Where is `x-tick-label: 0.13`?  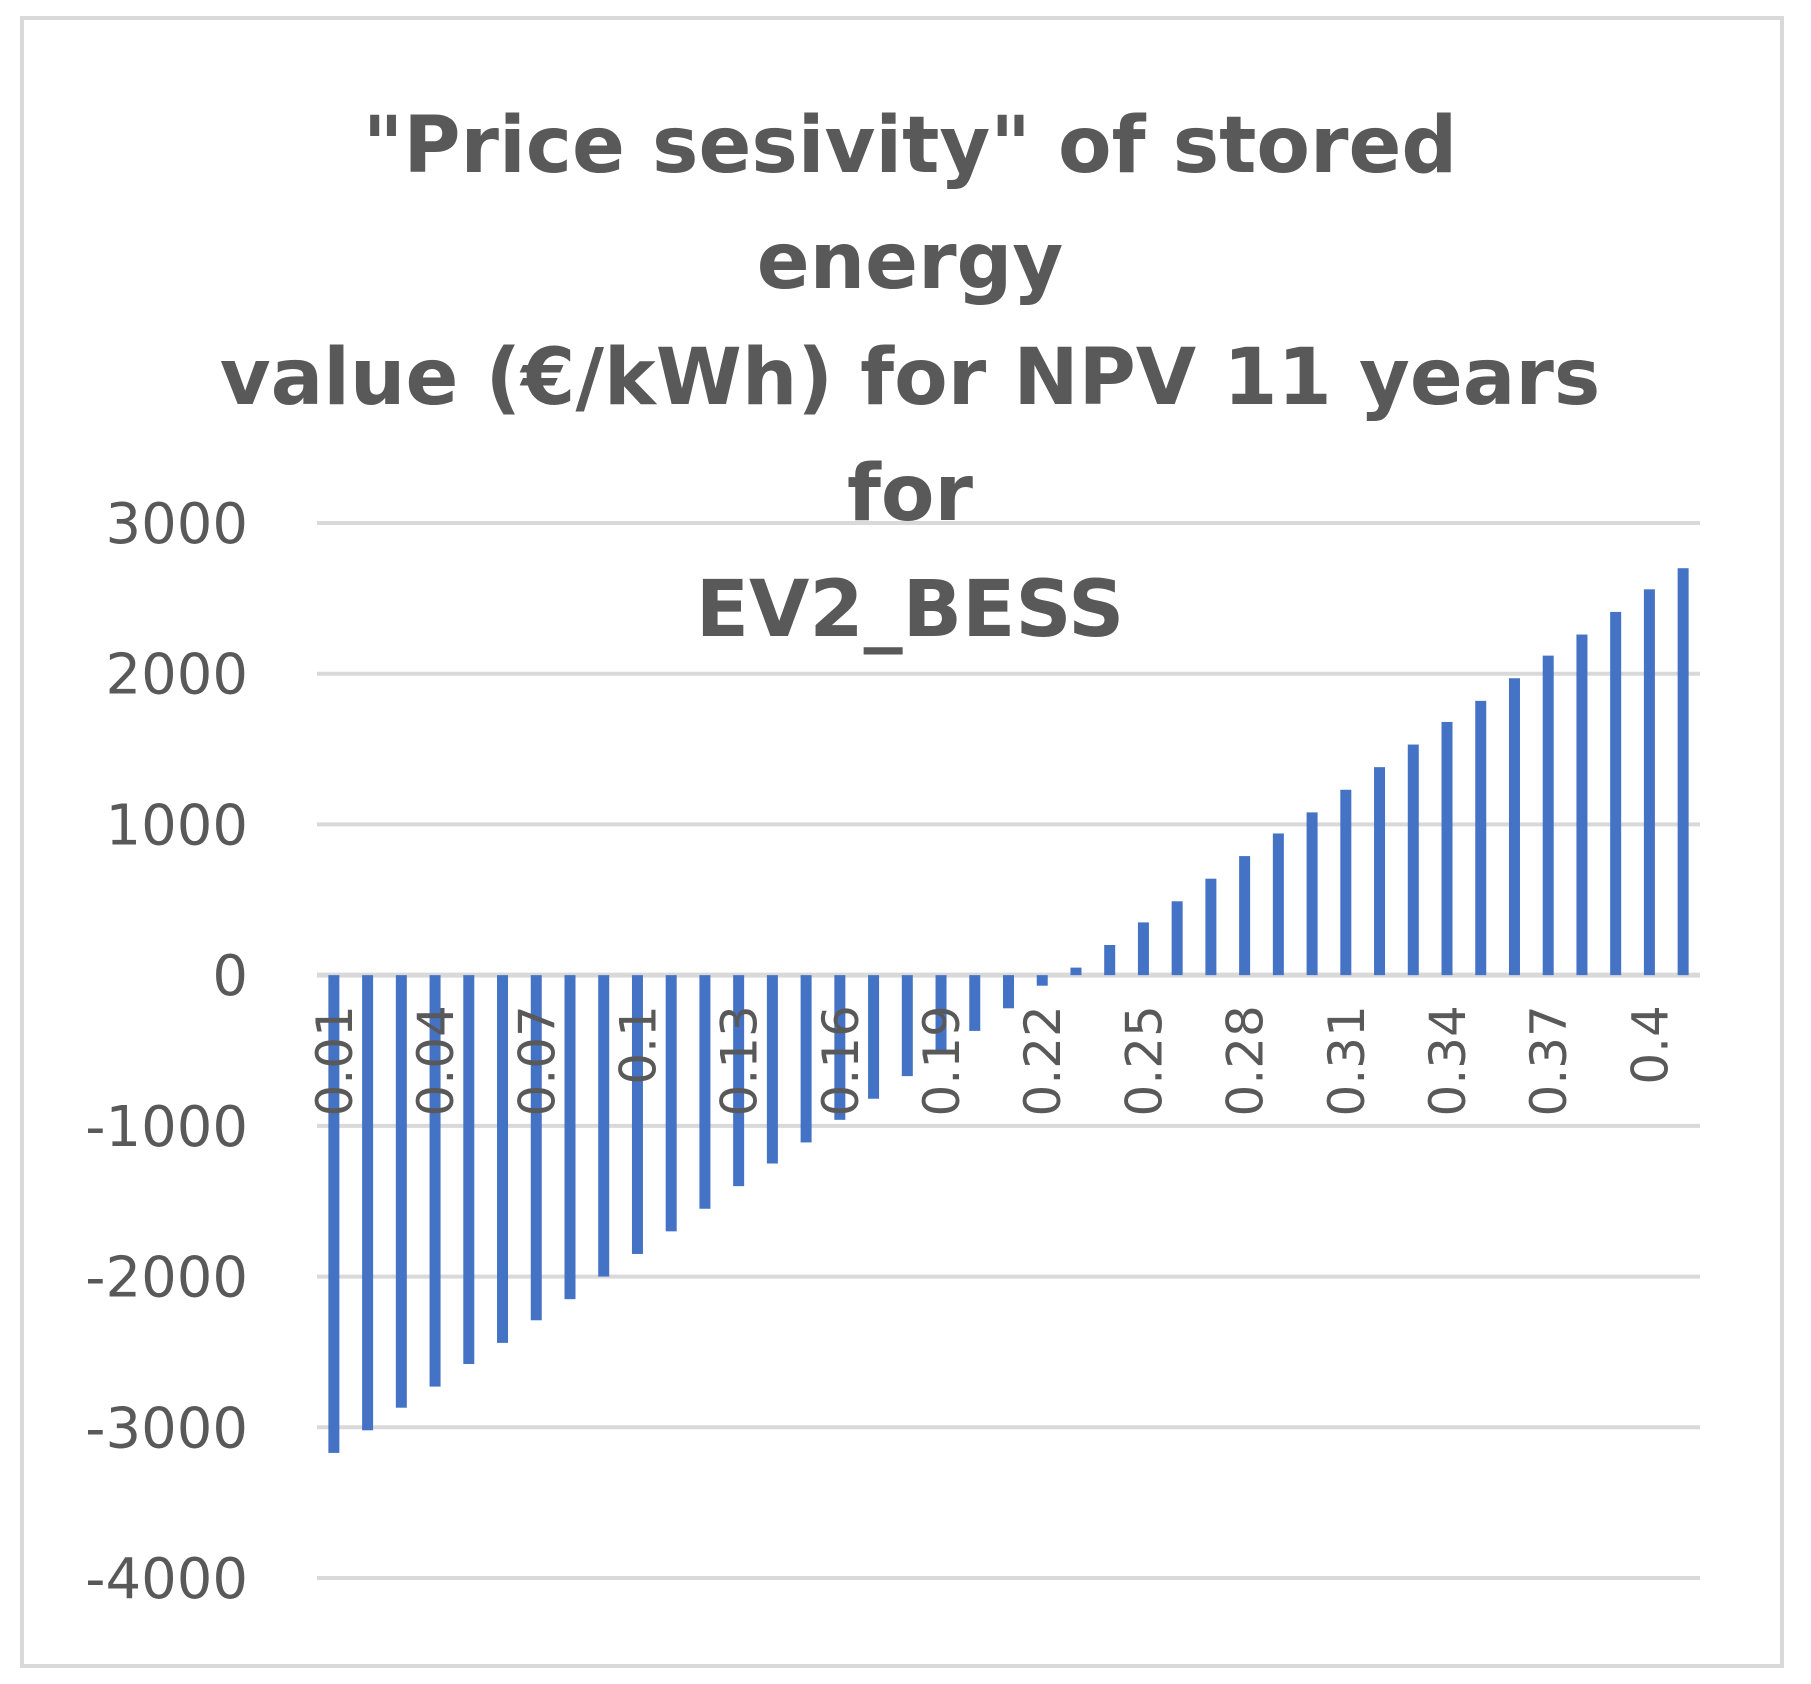
x-tick-label: 0.13 is located at coordinates (740, 1060).